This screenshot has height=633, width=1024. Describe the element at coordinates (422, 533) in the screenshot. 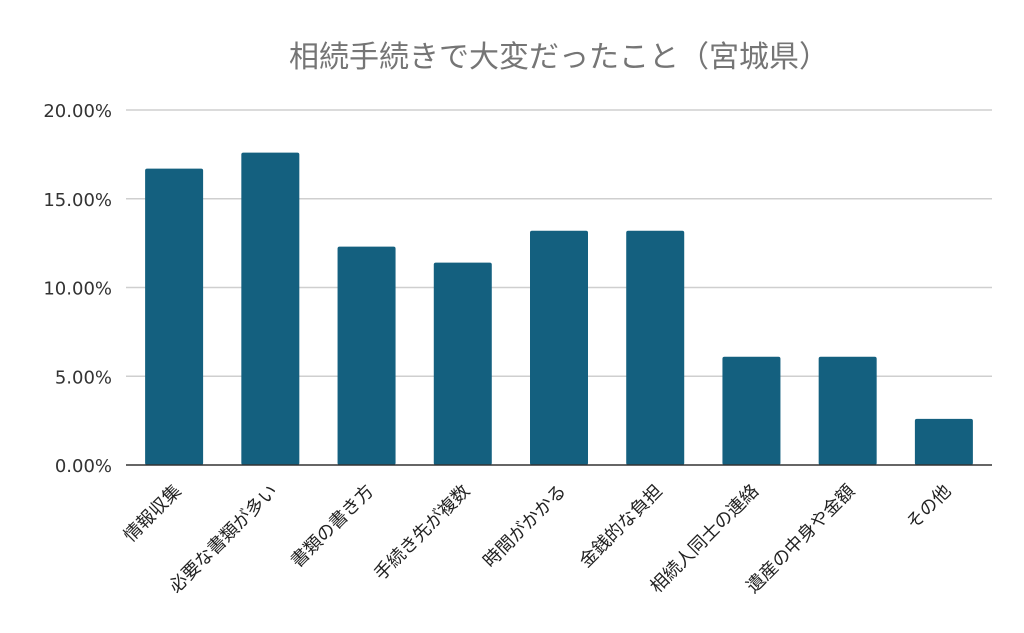

I see `x-category-label: 手続き先が複数` at that location.